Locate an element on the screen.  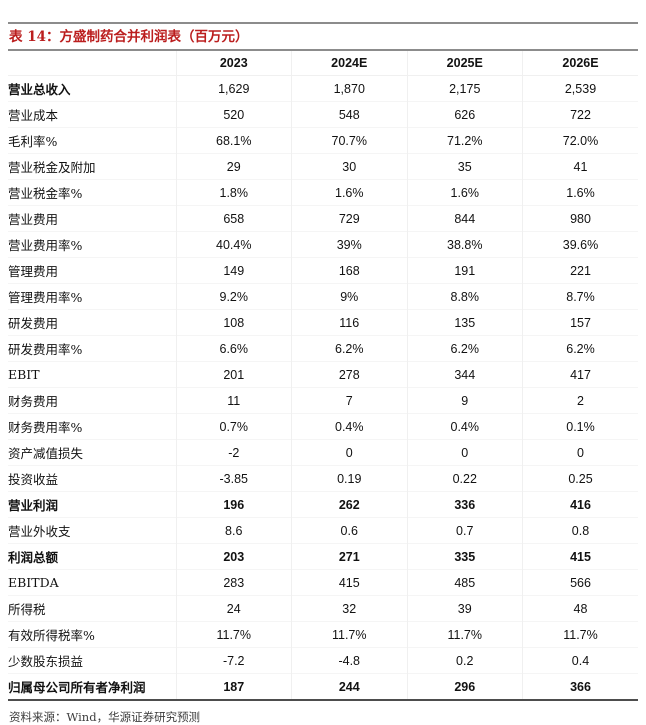
value-cell: 135 is located at coordinates (464, 322).